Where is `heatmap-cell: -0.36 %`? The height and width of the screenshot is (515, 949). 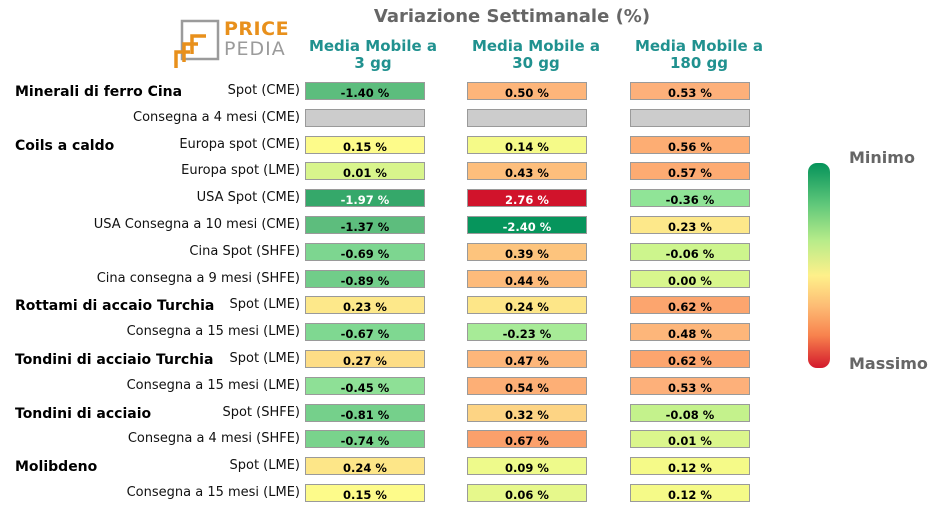
heatmap-cell: -0.36 % is located at coordinates (690, 198).